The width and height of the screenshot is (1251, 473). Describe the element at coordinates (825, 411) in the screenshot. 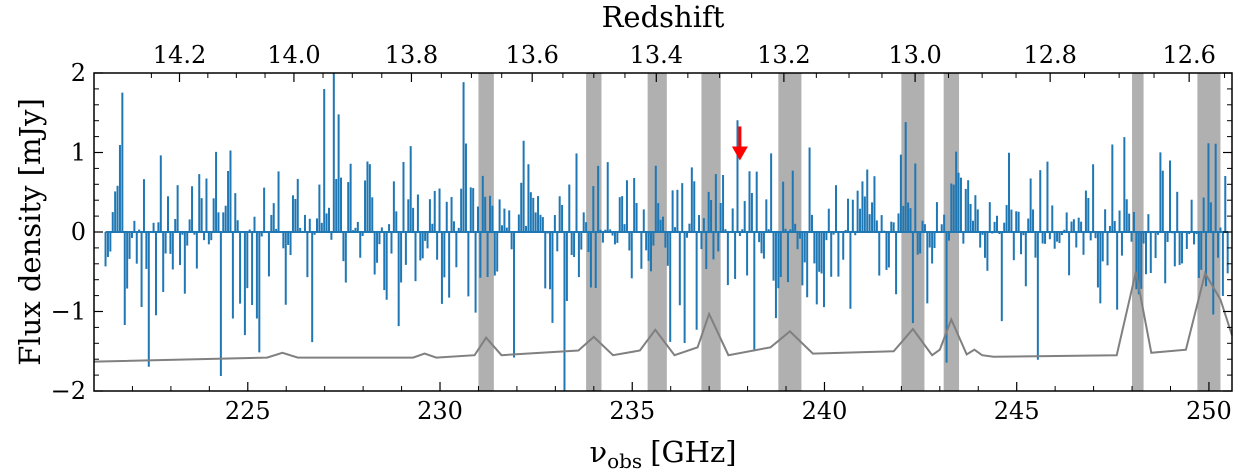

I see `x-tick-label: 240` at that location.